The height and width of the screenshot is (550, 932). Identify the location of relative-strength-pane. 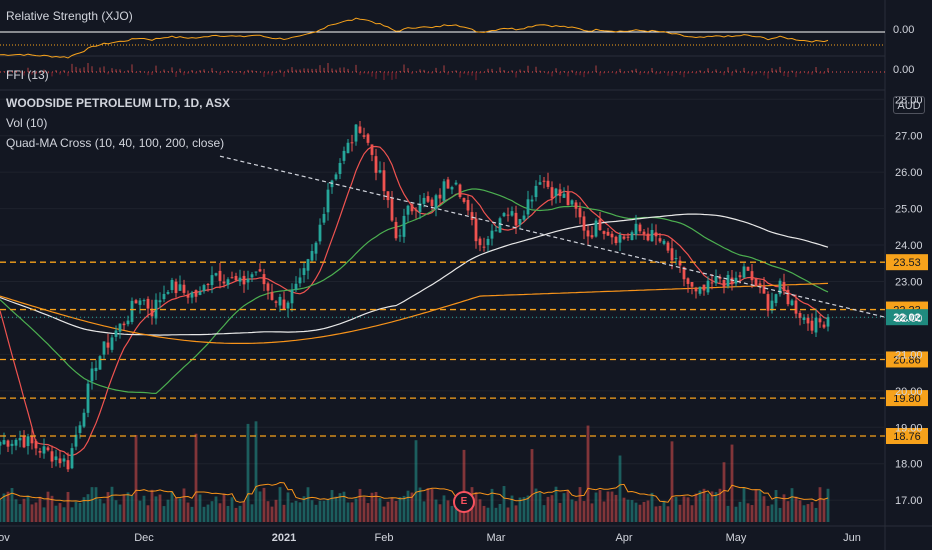
(442, 38).